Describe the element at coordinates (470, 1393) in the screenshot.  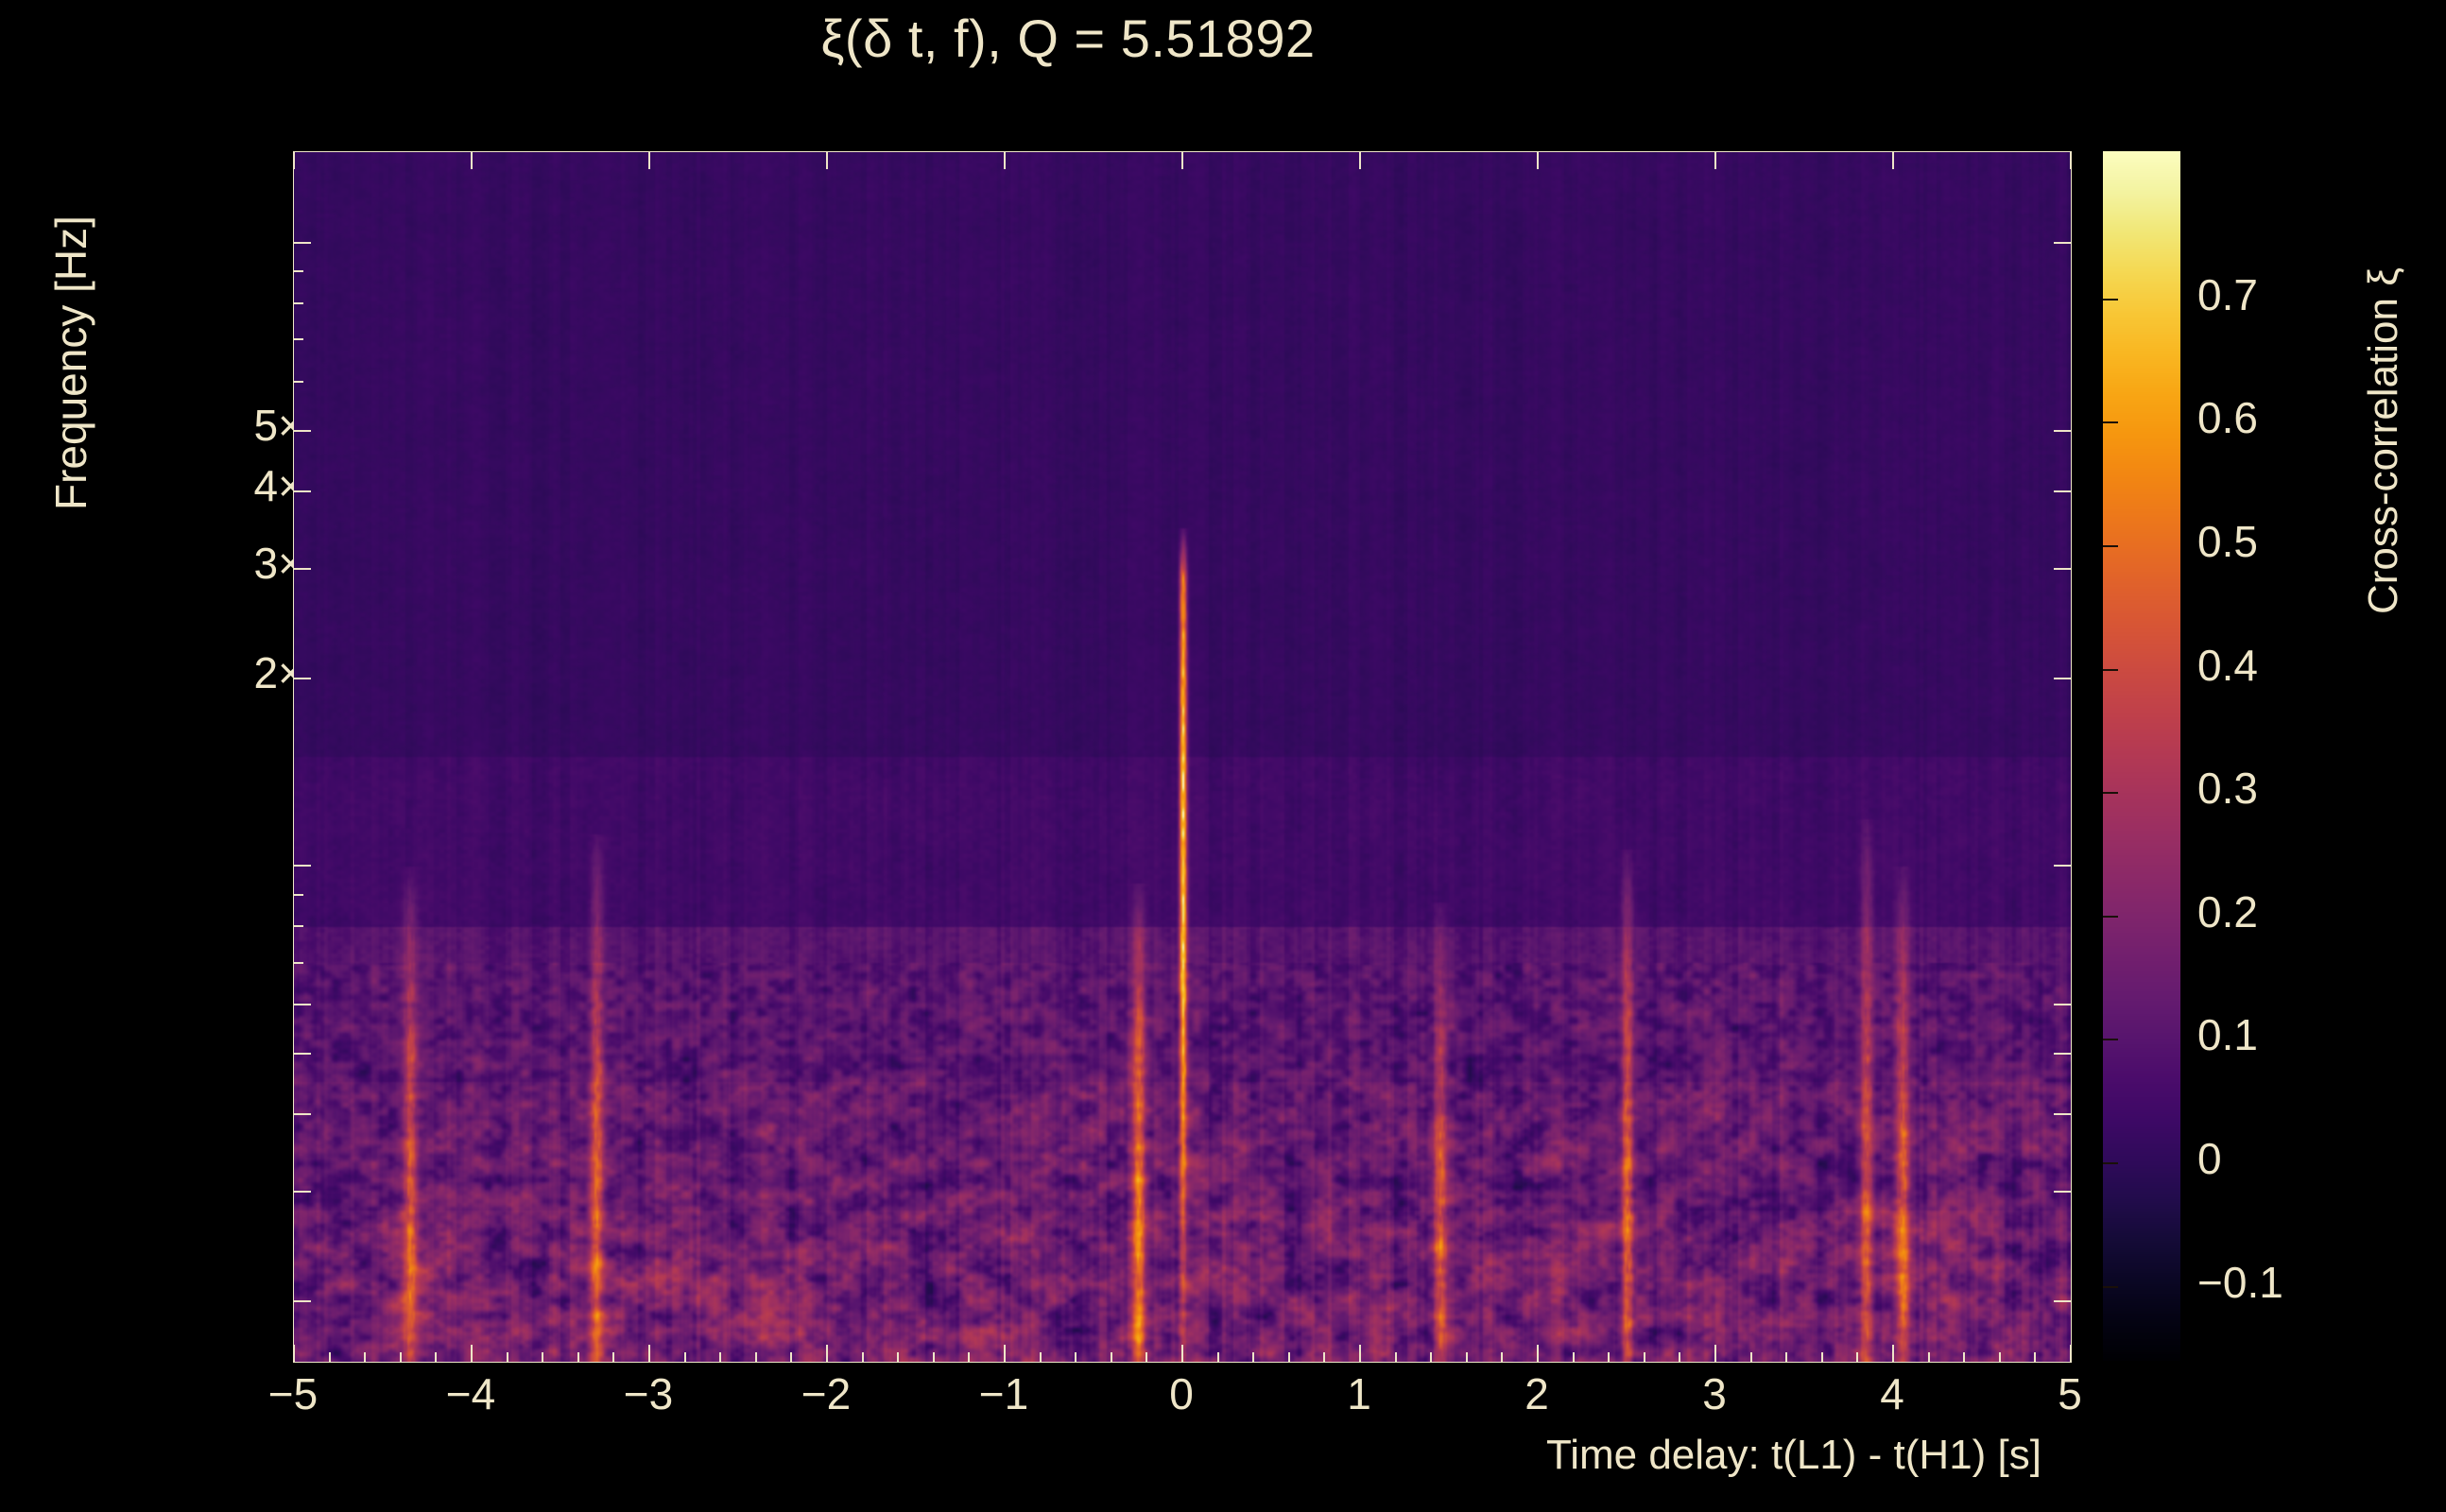
I see `x-axis-tick-label: −4` at that location.